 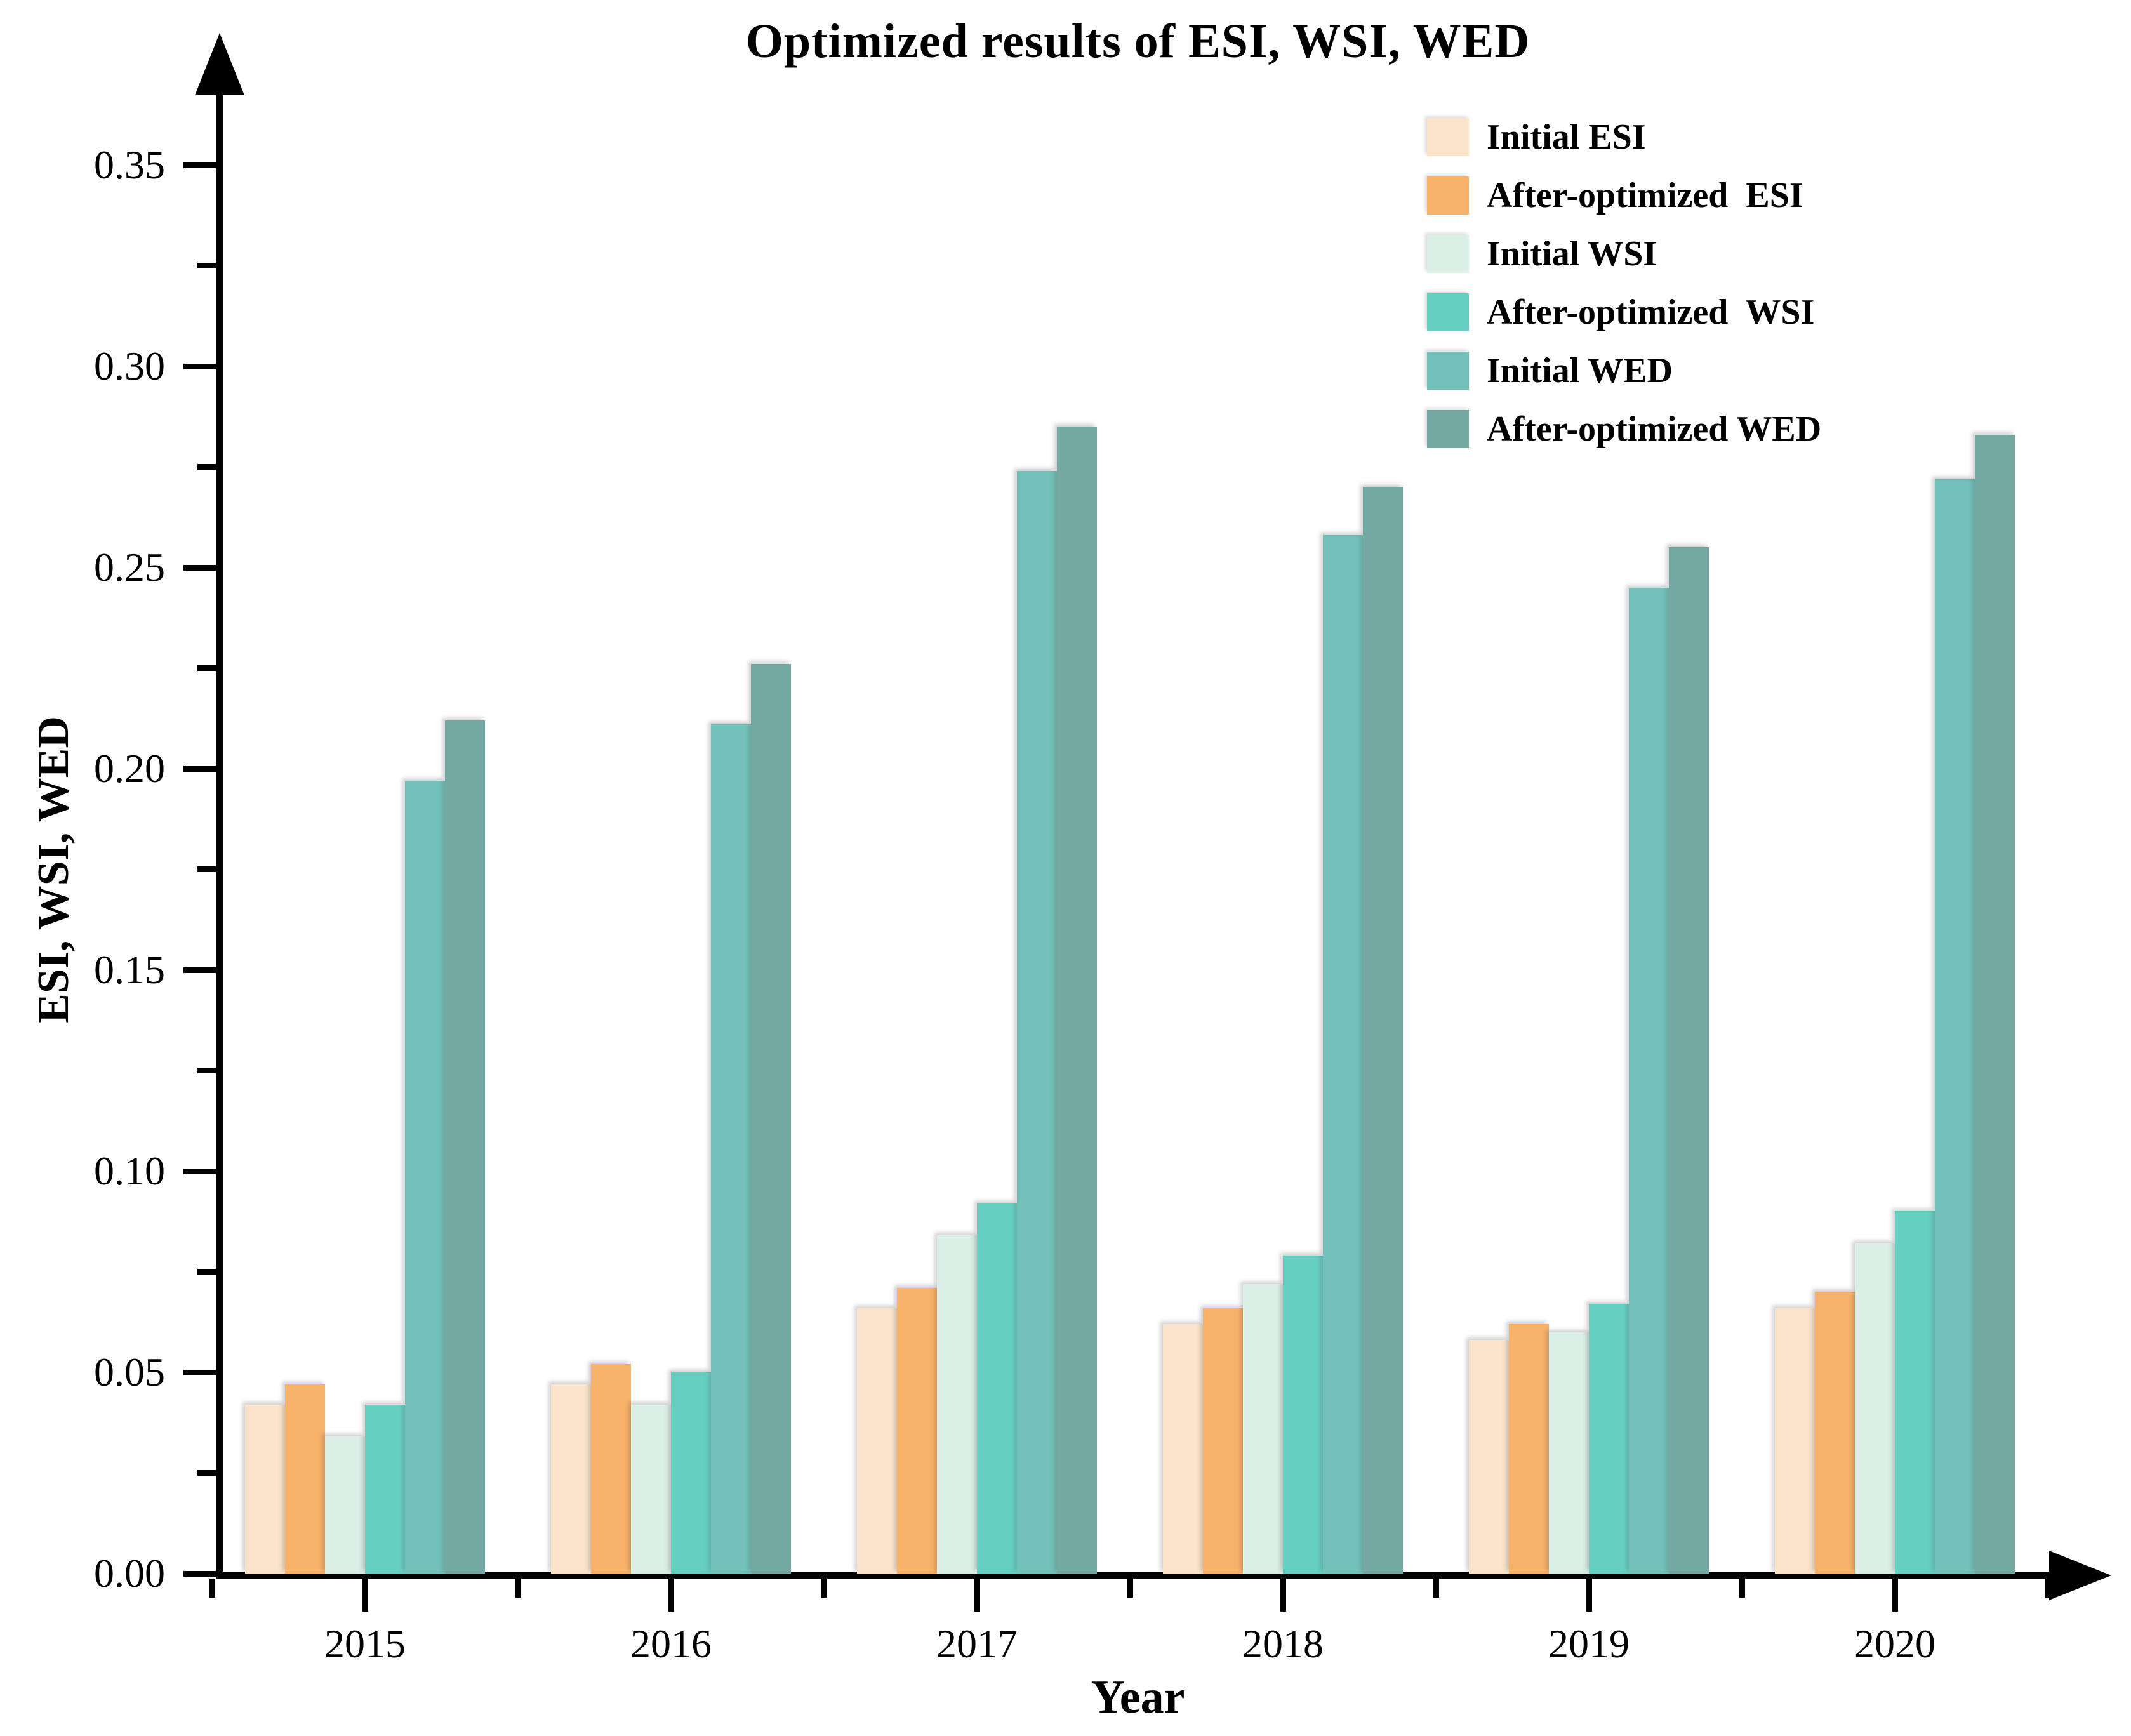 I want to click on x-tick-label: 2019, so click(x=1589, y=1643).